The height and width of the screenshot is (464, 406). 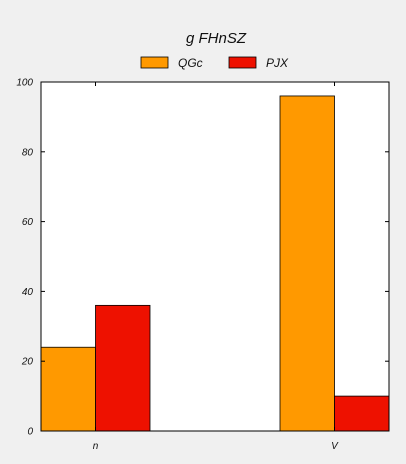 I want to click on x-tick-label: V, so click(x=335, y=446).